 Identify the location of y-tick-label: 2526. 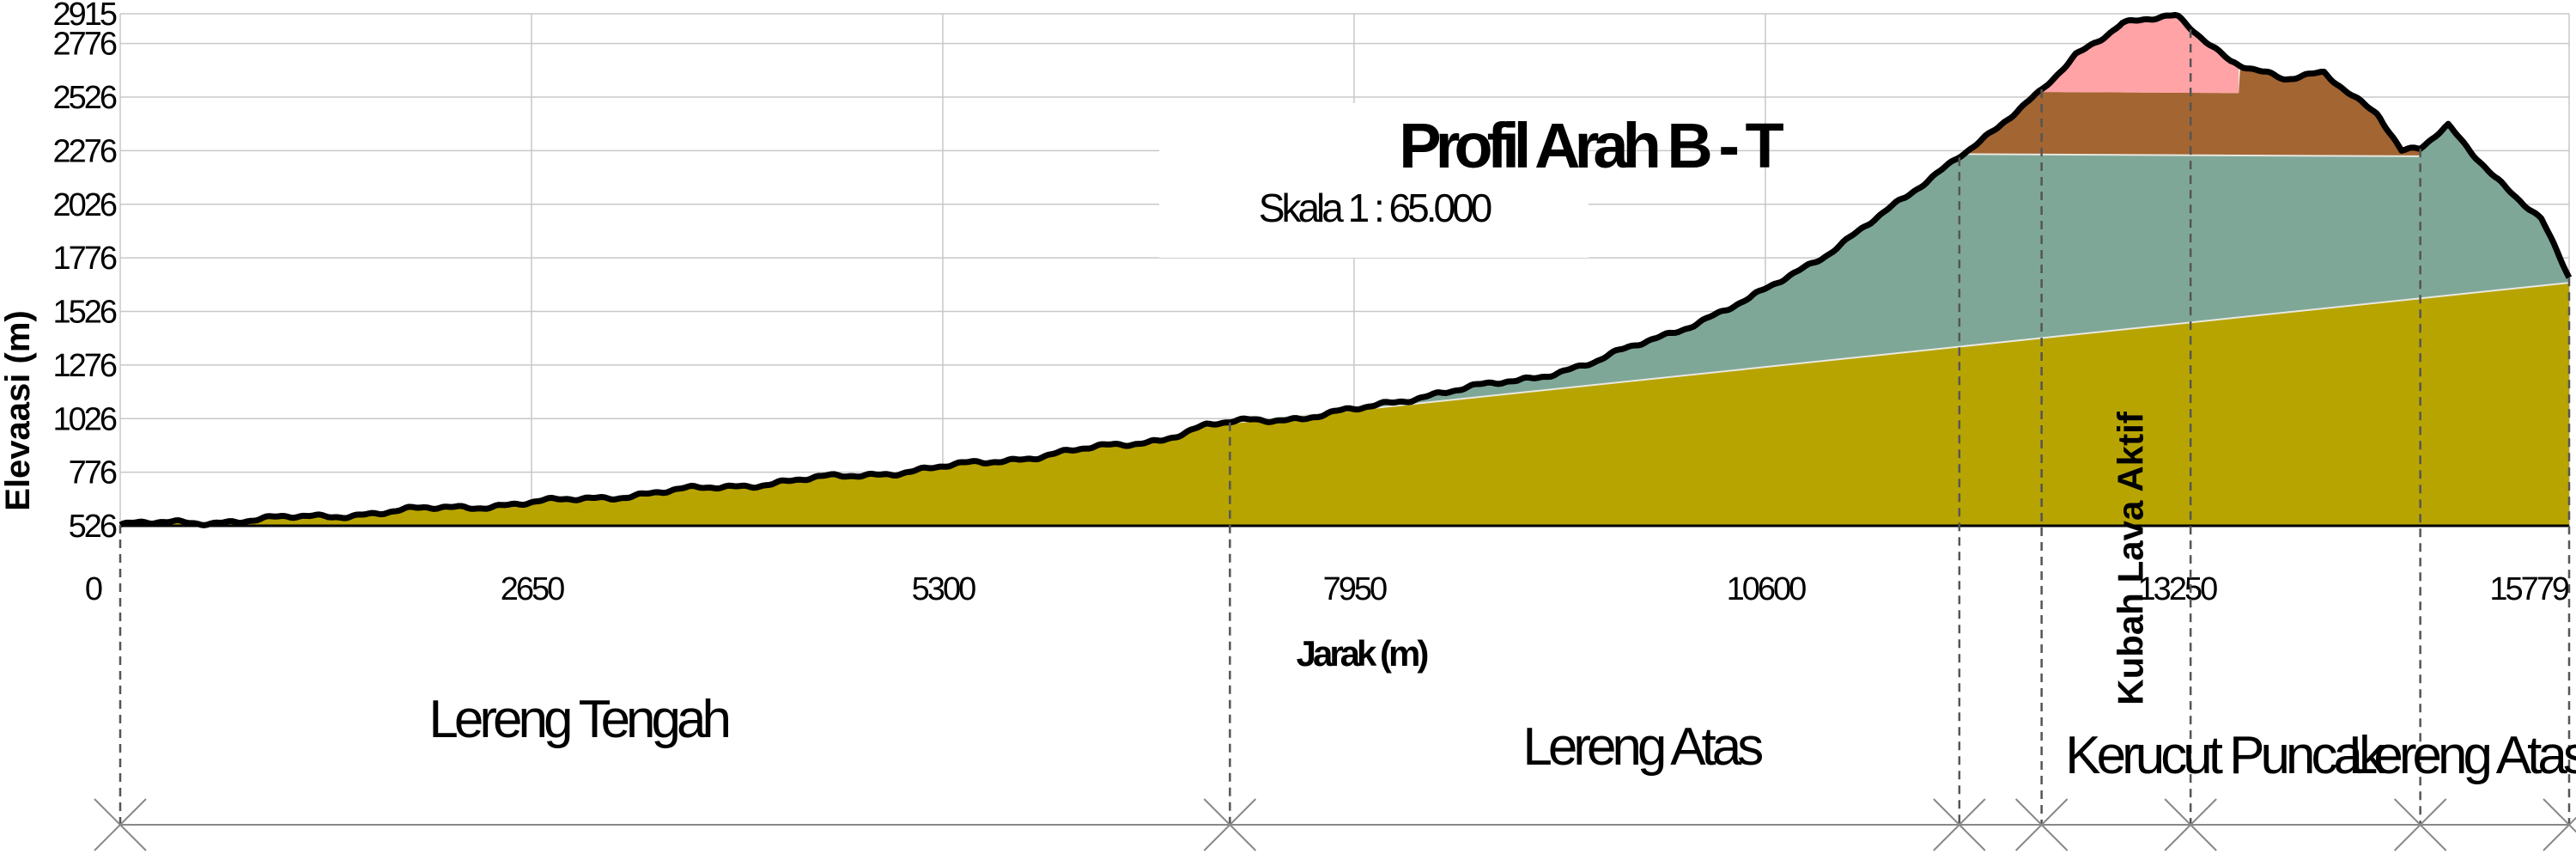
(84, 98).